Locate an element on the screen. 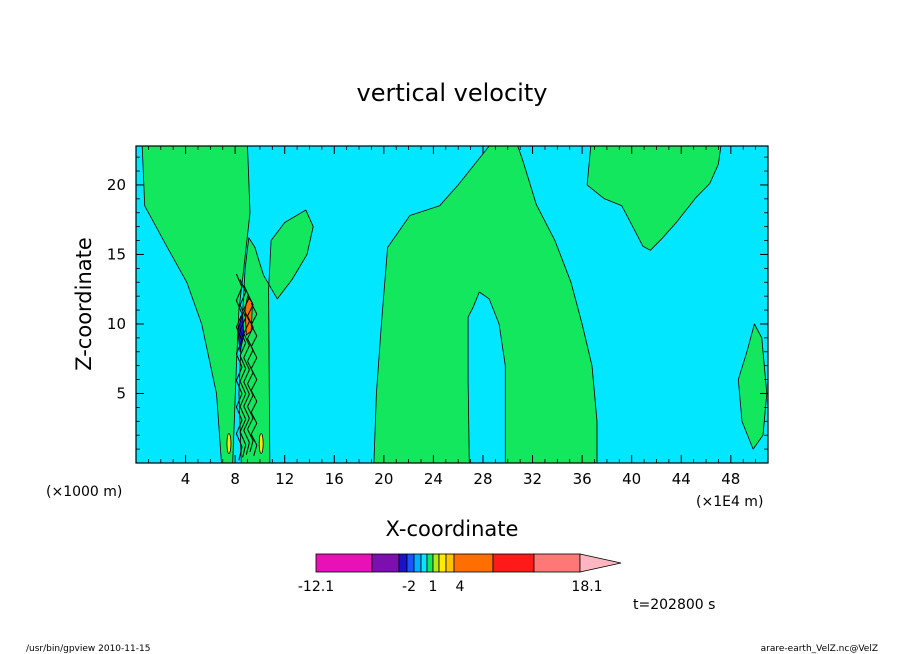 Image resolution: width=904 pixels, height=654 pixels. y-tick-label: 15 is located at coordinates (116, 254).